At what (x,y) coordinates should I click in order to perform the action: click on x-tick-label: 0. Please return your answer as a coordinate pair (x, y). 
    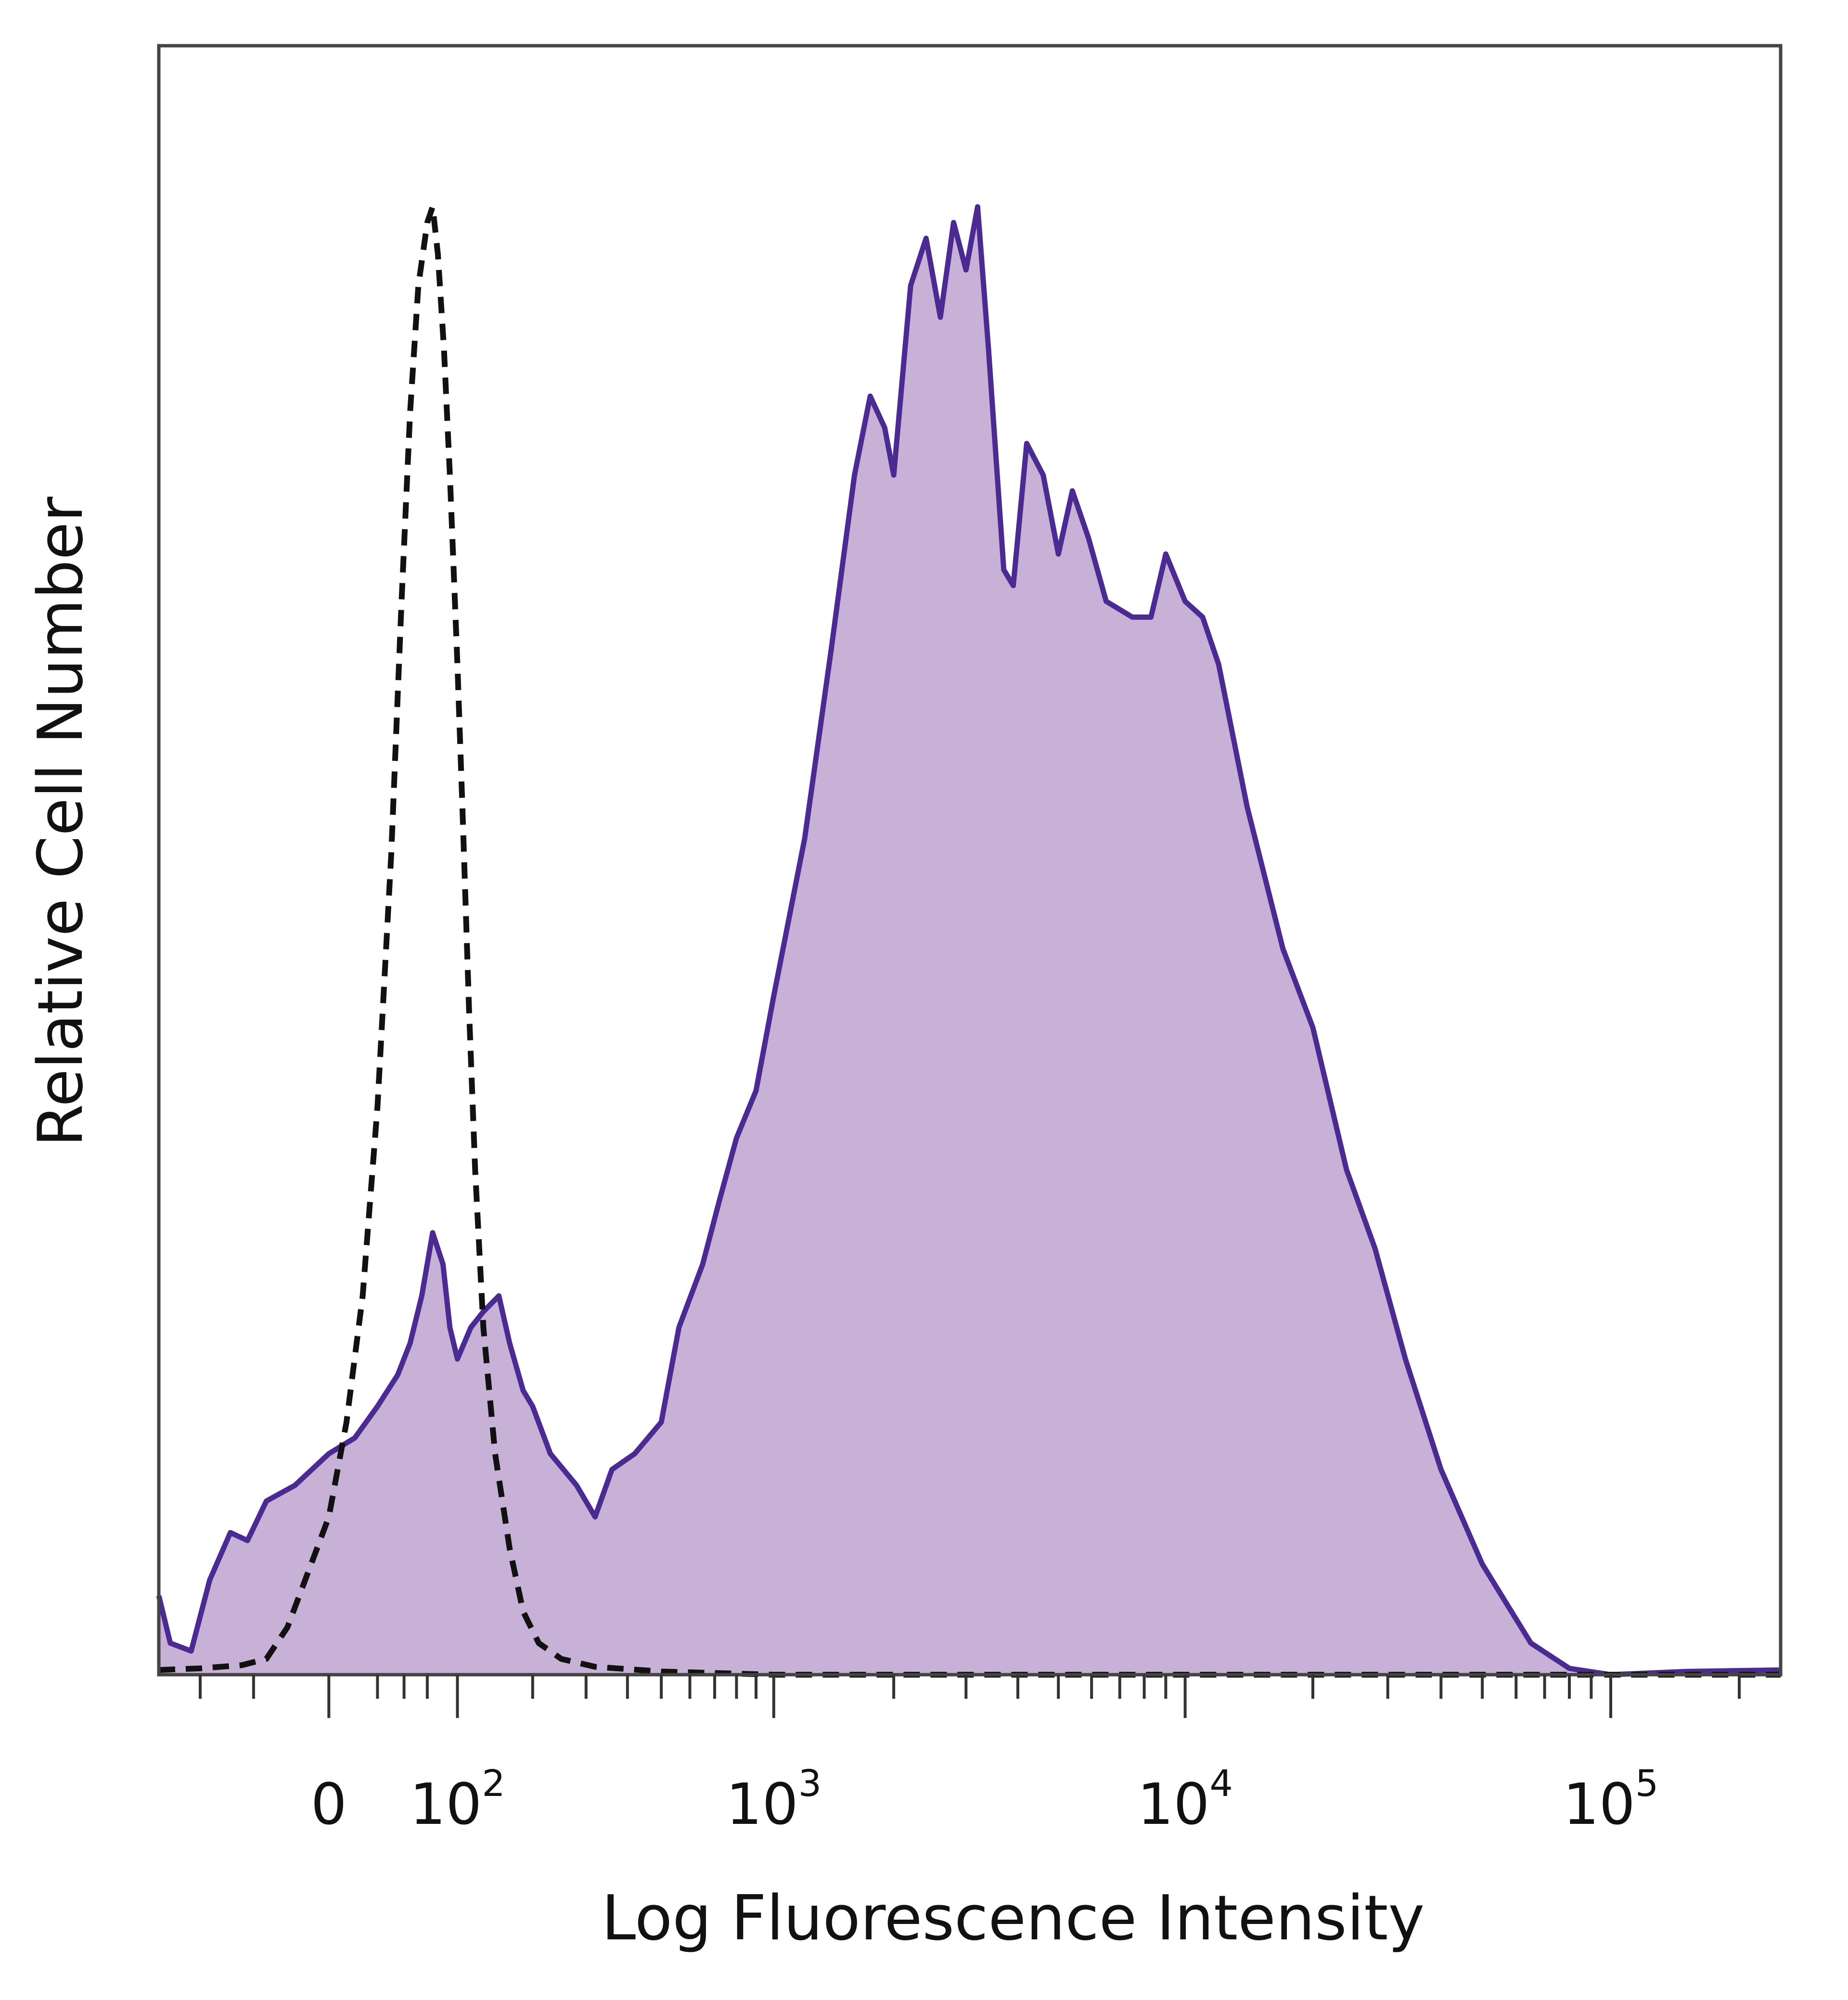
    Looking at the image, I should click on (329, 1804).